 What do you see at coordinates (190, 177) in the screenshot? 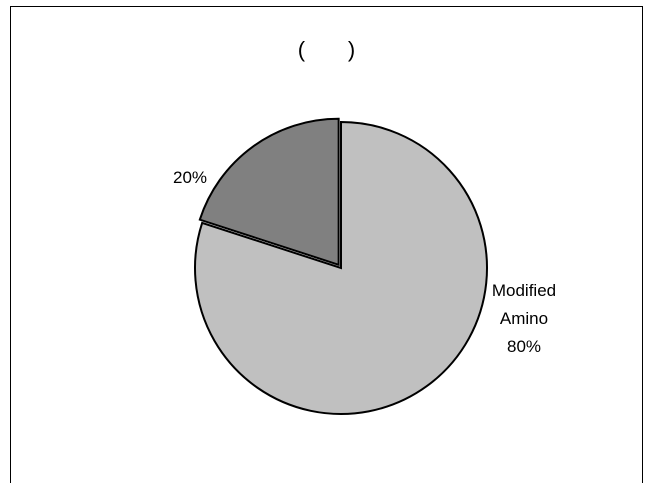
I see `slice-label-2: 20%` at bounding box center [190, 177].